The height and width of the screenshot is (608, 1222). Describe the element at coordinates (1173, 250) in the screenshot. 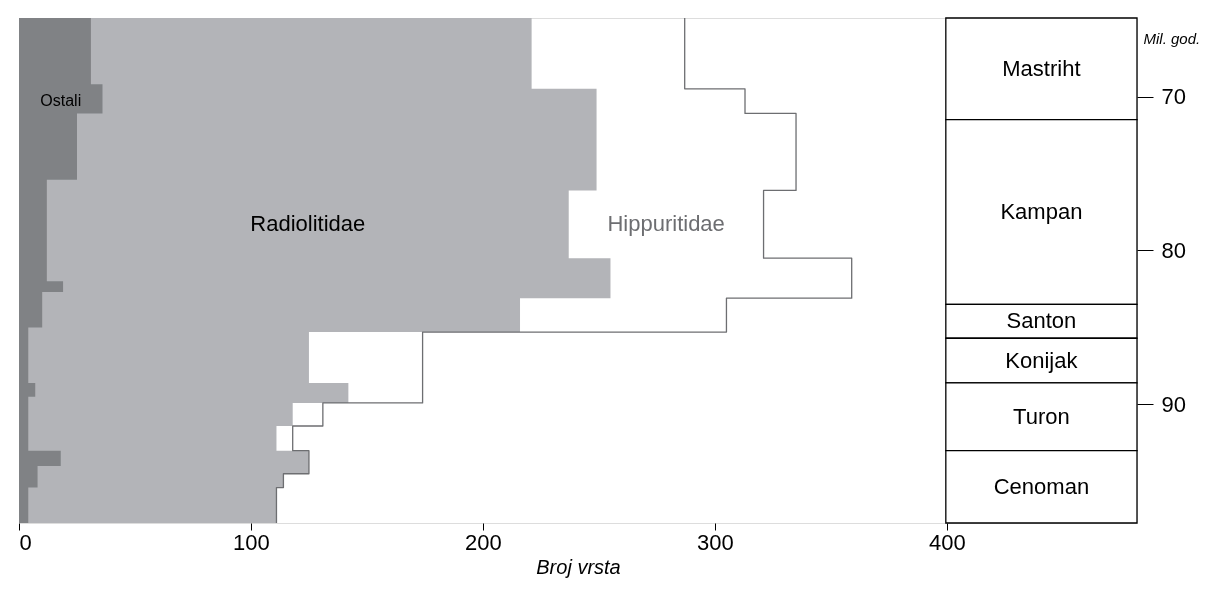

I see `y-tick-label: 80` at that location.